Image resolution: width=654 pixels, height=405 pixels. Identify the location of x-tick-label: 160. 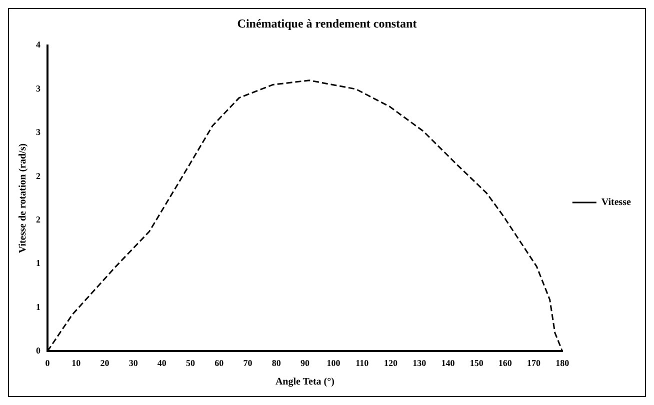
(505, 363).